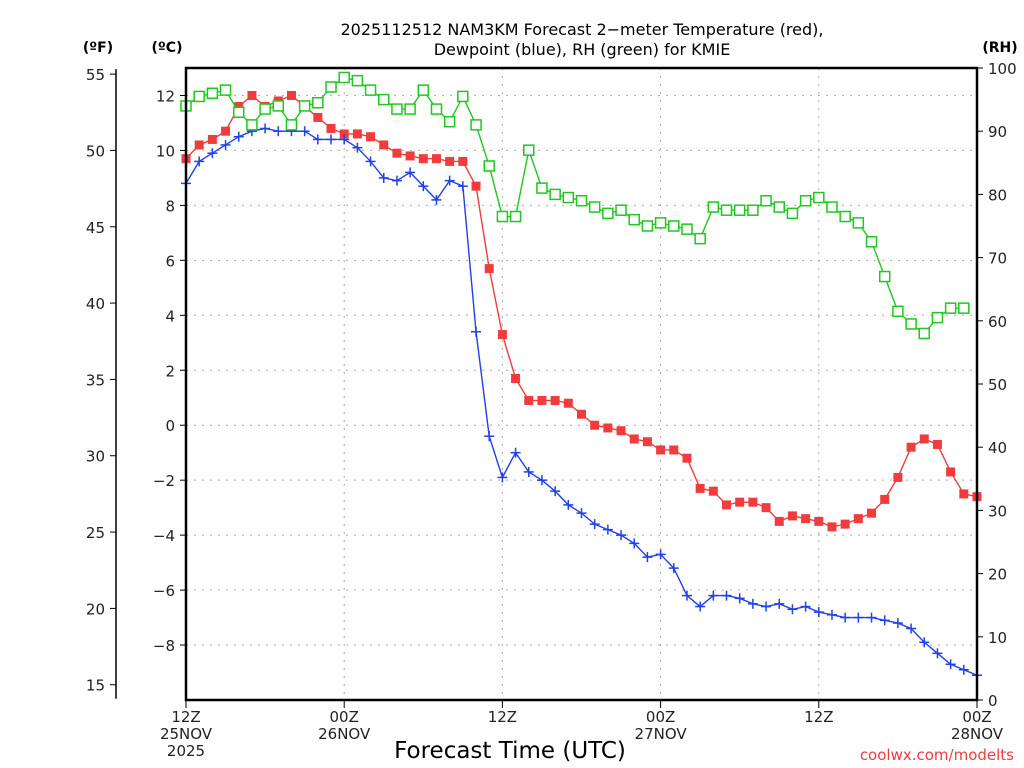 The height and width of the screenshot is (768, 1024). What do you see at coordinates (95, 151) in the screenshot?
I see `fahrenheit-tick-label: 50` at bounding box center [95, 151].